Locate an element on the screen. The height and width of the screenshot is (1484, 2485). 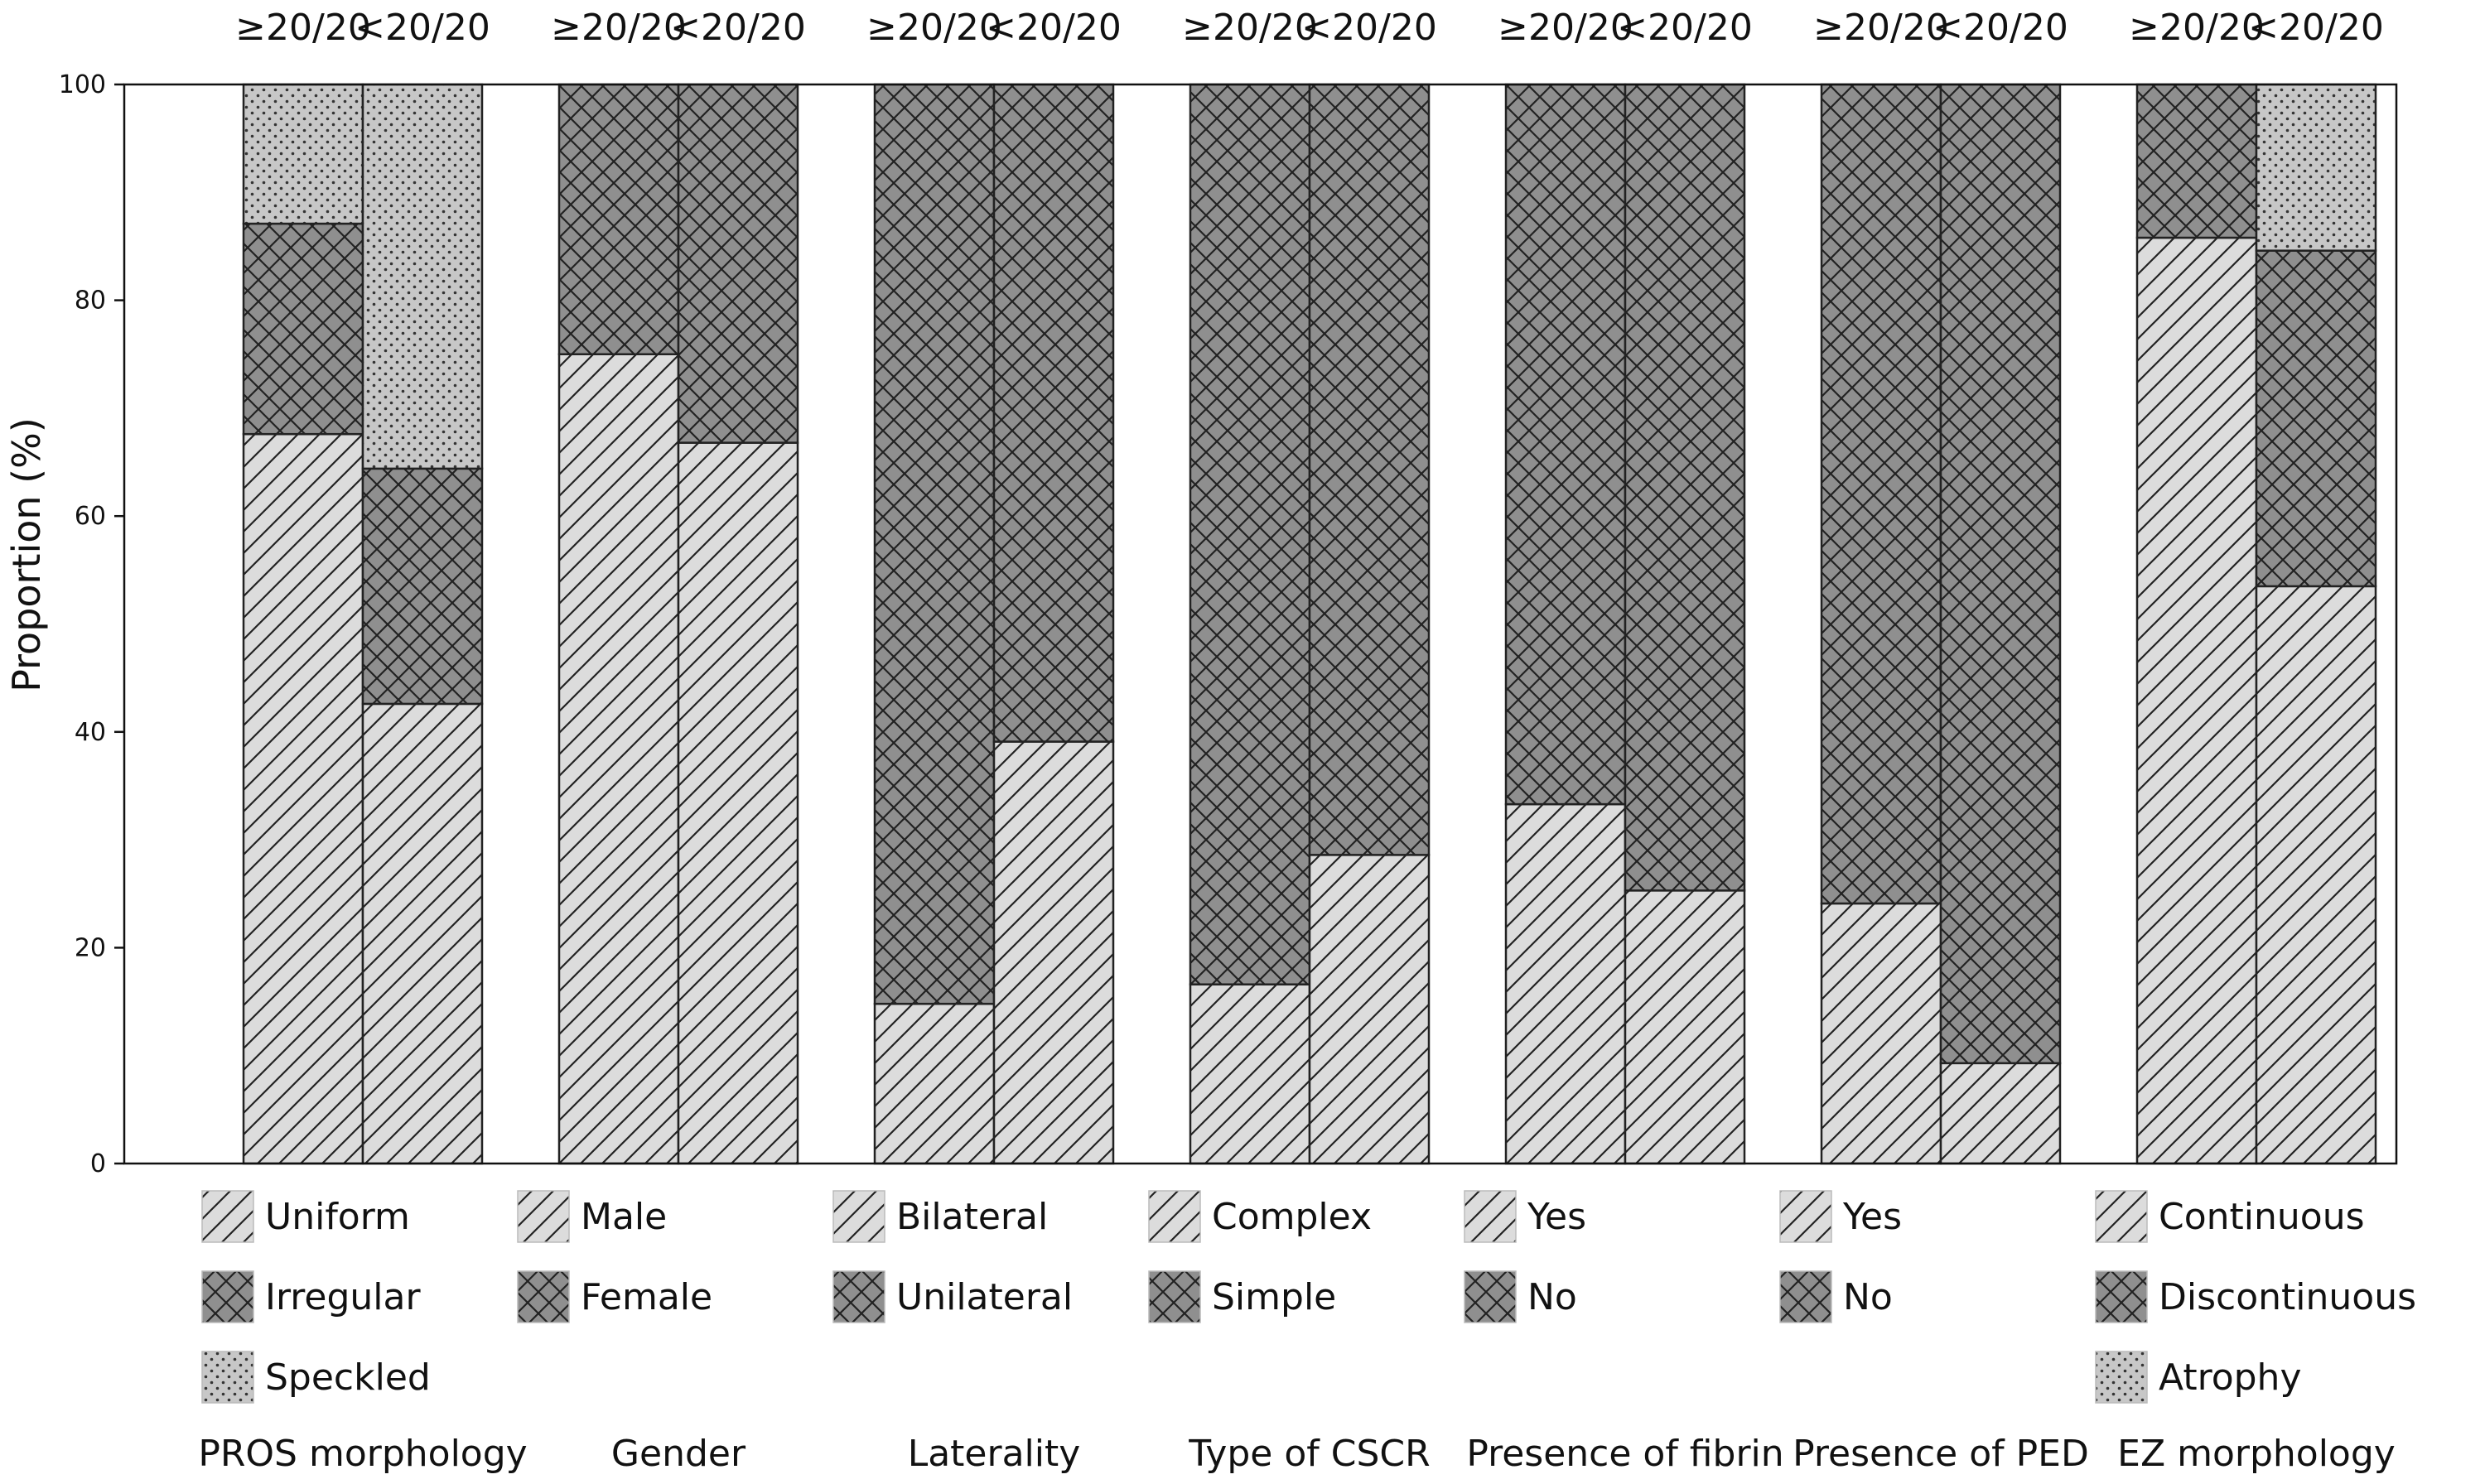
legend-label: Irregular is located at coordinates (343, 1297).